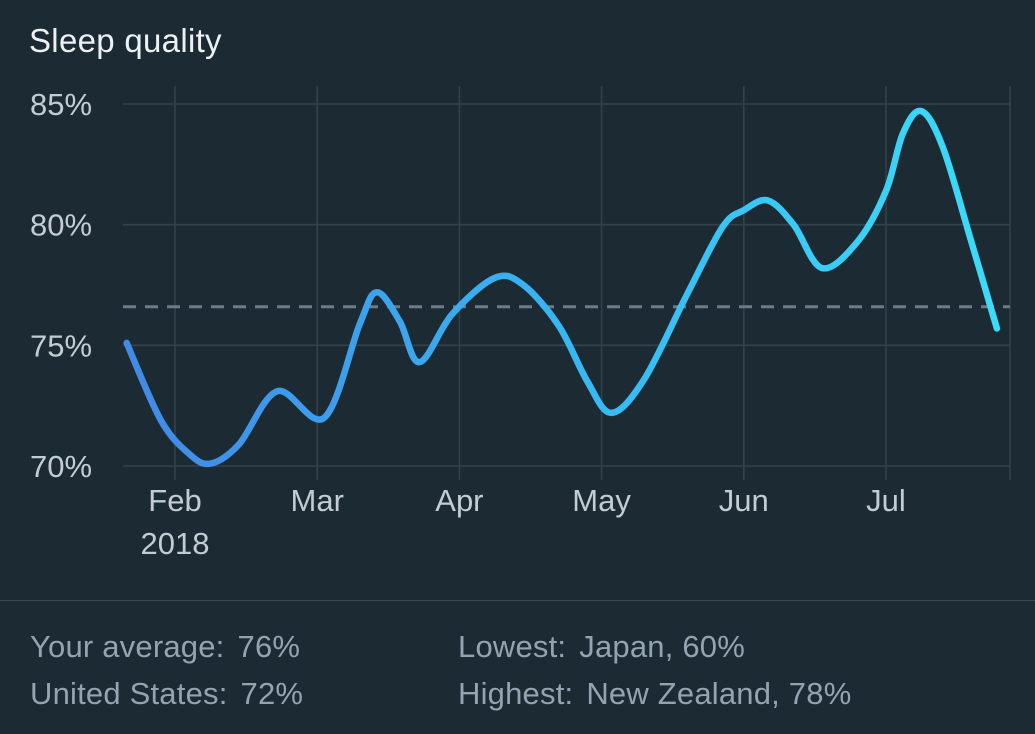 This screenshot has height=734, width=1035. What do you see at coordinates (61, 225) in the screenshot?
I see `y-tick-label: 80%` at bounding box center [61, 225].